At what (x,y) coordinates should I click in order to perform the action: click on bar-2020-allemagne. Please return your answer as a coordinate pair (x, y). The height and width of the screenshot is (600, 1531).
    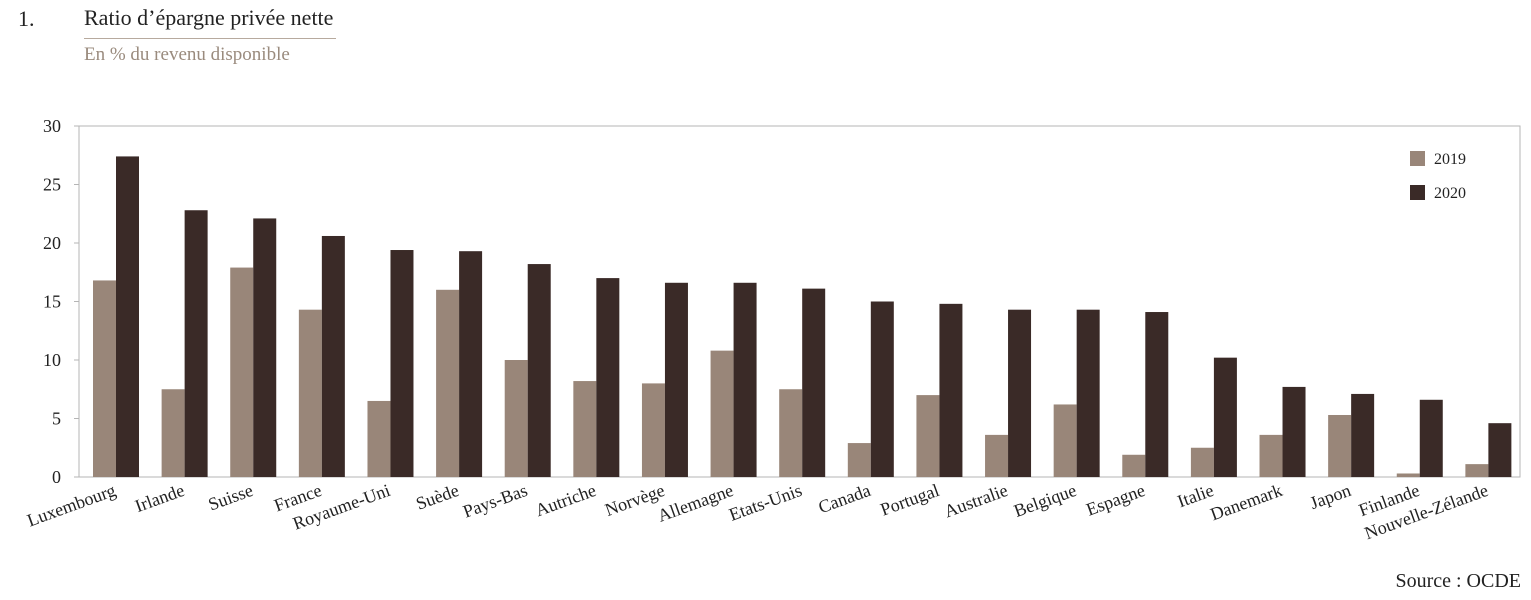
    Looking at the image, I should click on (745, 379).